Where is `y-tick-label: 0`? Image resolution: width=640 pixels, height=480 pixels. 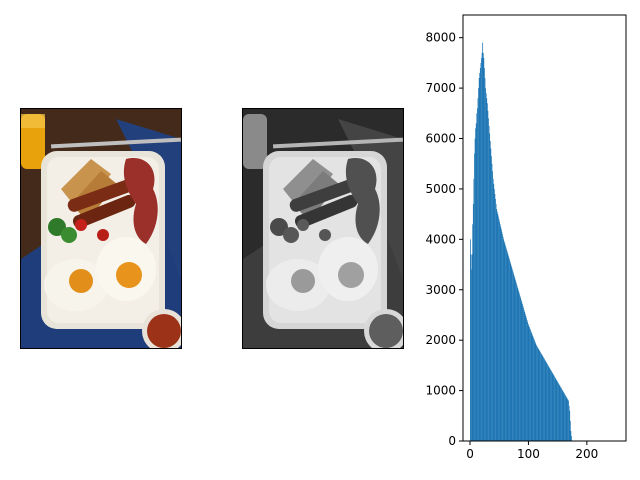
y-tick-label: 0 is located at coordinates (452, 441).